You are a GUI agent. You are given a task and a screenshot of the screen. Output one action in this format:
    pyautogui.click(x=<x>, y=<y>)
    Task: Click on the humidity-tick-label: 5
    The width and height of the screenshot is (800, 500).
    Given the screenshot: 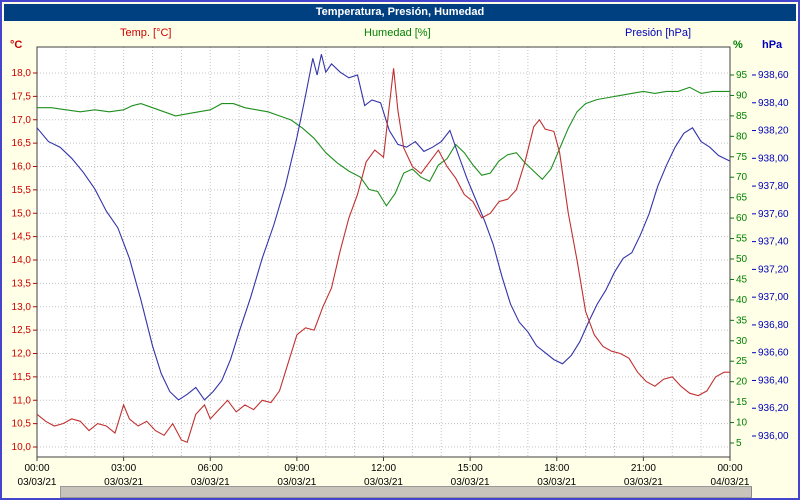 What is the action you would take?
    pyautogui.click(x=739, y=443)
    